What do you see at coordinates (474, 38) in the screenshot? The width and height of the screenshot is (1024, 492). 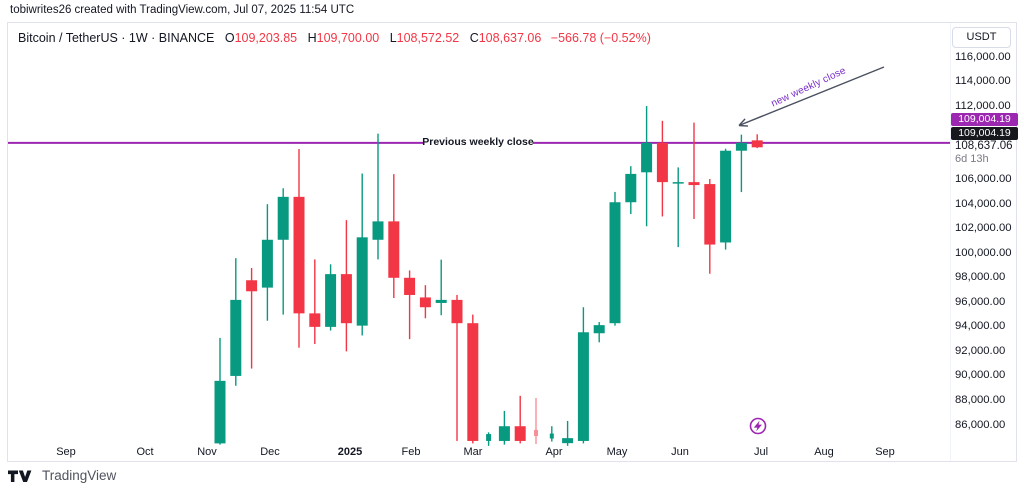 I see `close-label: C` at bounding box center [474, 38].